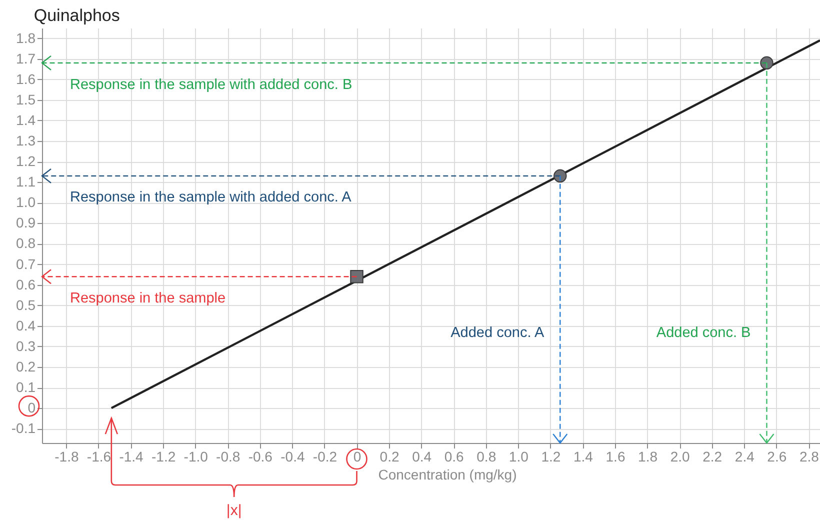 Image resolution: width=820 pixels, height=523 pixels. I want to click on x-tick-label: -1.6, so click(99, 456).